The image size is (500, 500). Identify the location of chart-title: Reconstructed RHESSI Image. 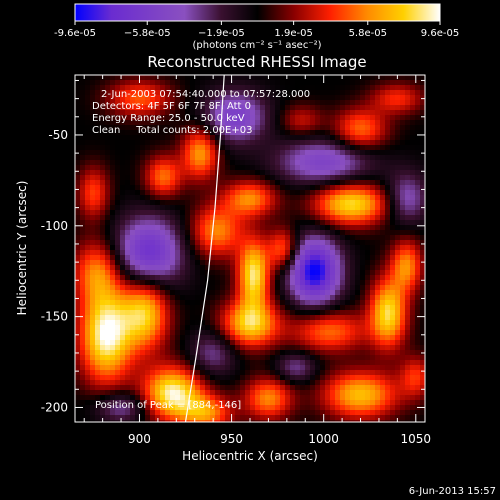
(256, 62).